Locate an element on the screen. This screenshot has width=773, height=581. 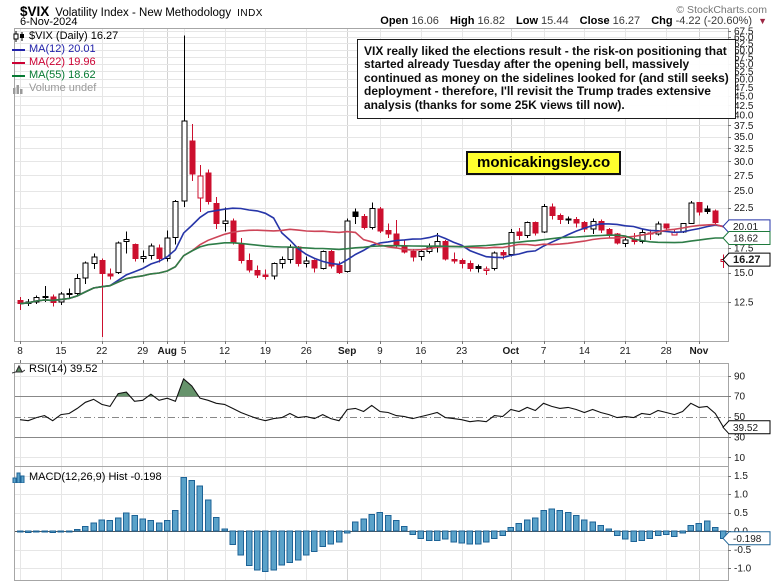
svg-text: -1.0 is located at coordinates (743, 569).